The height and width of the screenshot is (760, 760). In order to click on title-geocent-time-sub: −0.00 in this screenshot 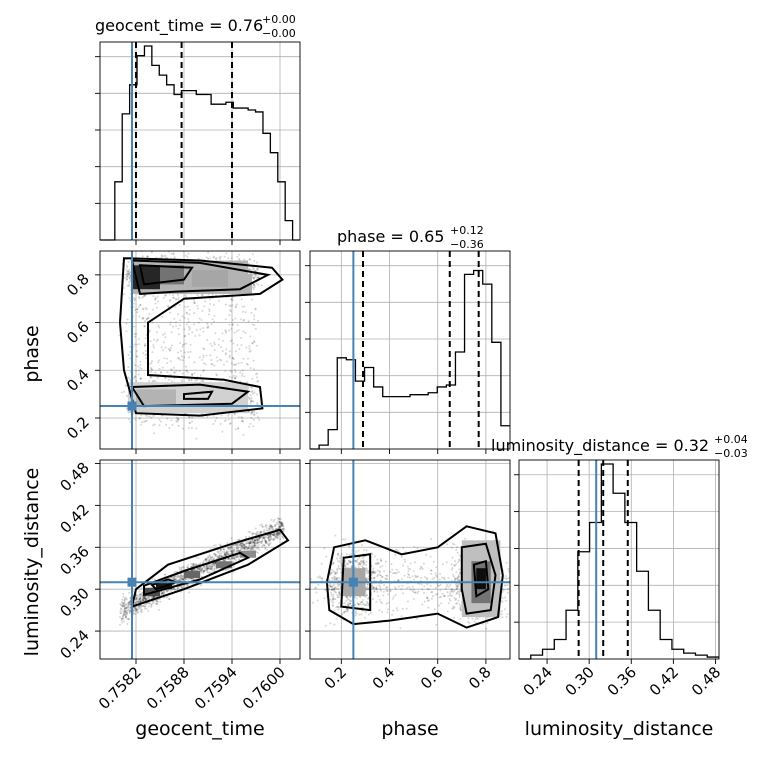, I will do `click(279, 33)`.